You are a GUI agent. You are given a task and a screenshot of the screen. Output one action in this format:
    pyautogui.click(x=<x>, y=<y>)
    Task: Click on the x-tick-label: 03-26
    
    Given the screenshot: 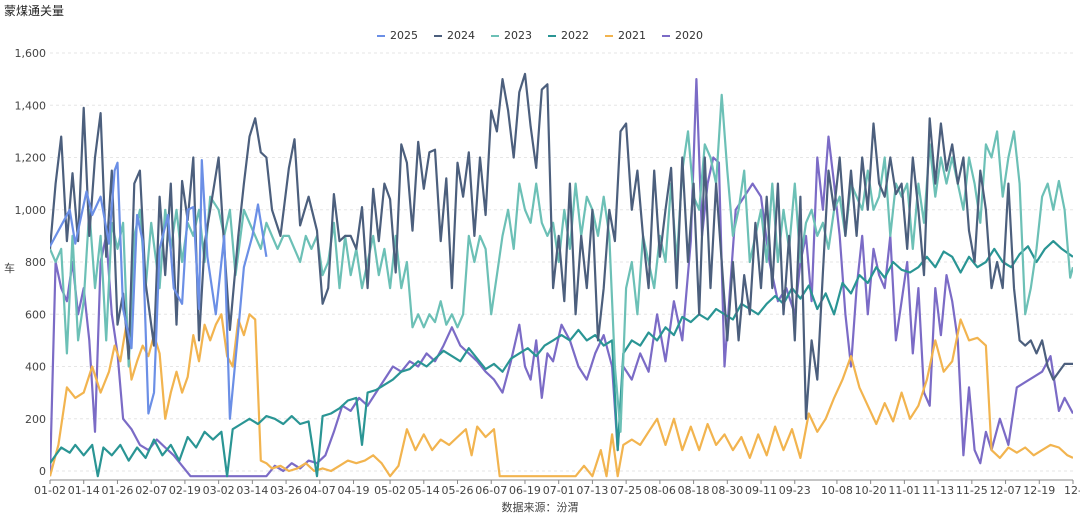 What is the action you would take?
    pyautogui.click(x=286, y=490)
    